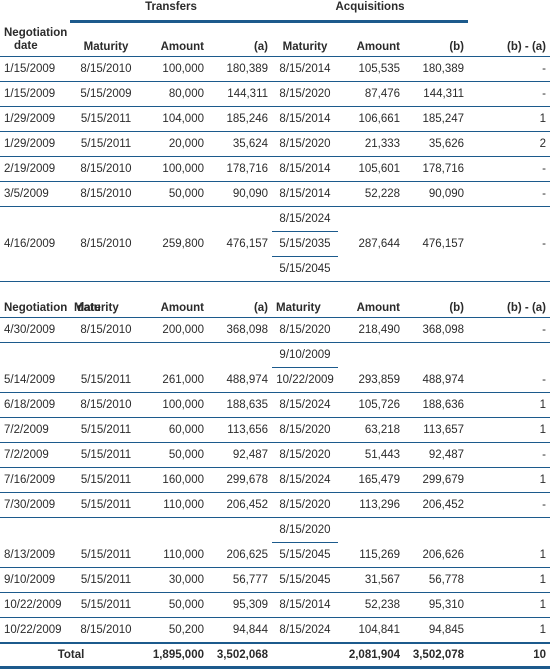 The width and height of the screenshot is (550, 670). Describe the element at coordinates (371, 119) in the screenshot. I see `acquisition-amount-cell: 106,661` at that location.